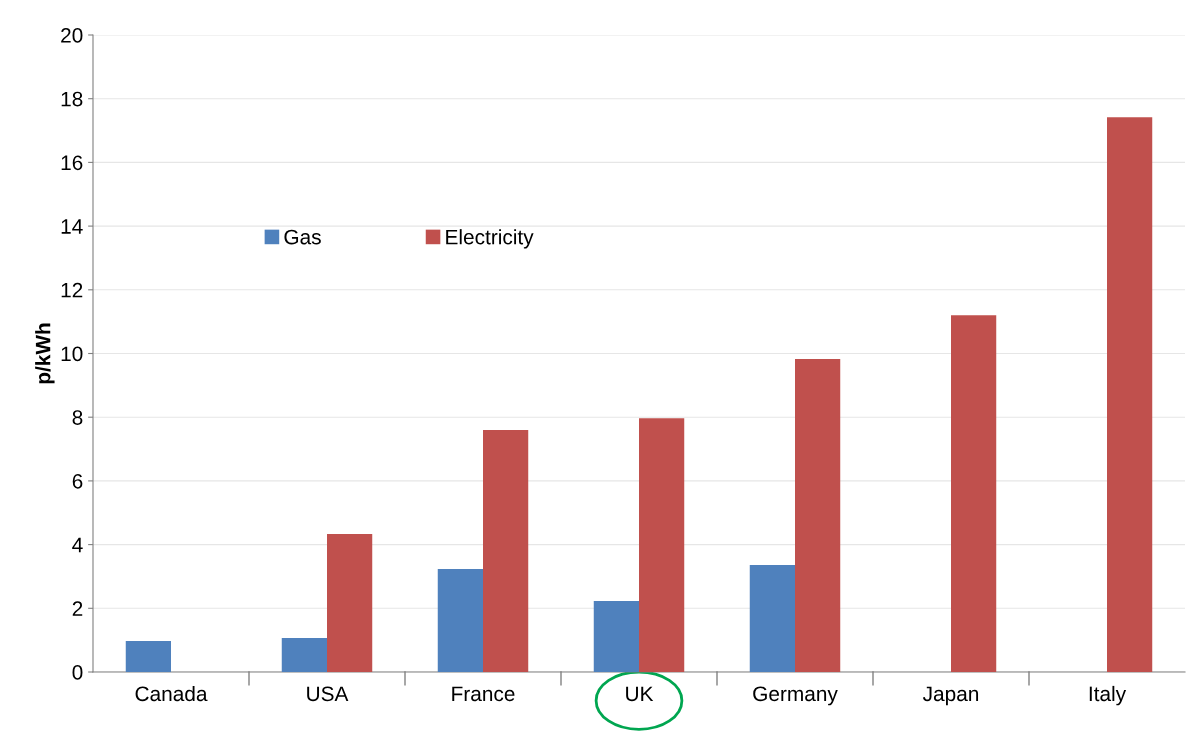 Image resolution: width=1196 pixels, height=742 pixels. Describe the element at coordinates (72, 226) in the screenshot. I see `y-tick-label: 14` at that location.